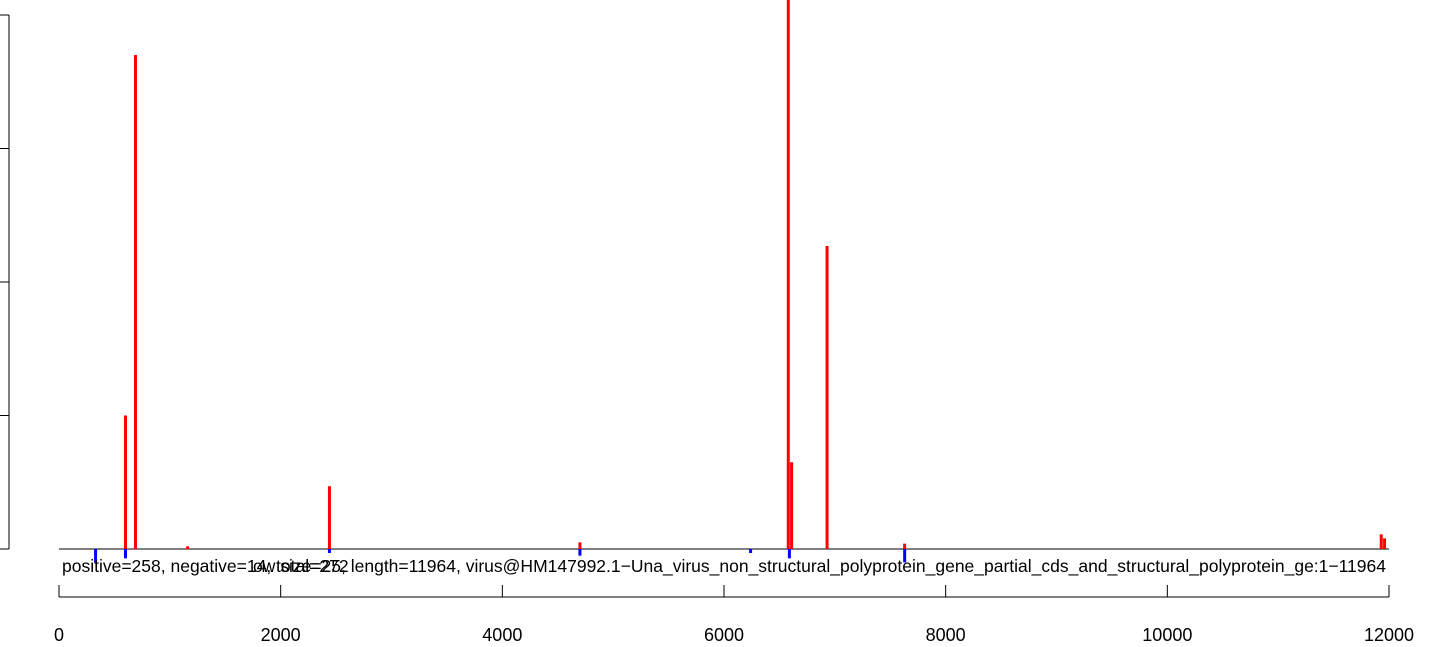  I want to click on plot-label-counts: positive=258, negative=14, total=272, so click(205, 566).